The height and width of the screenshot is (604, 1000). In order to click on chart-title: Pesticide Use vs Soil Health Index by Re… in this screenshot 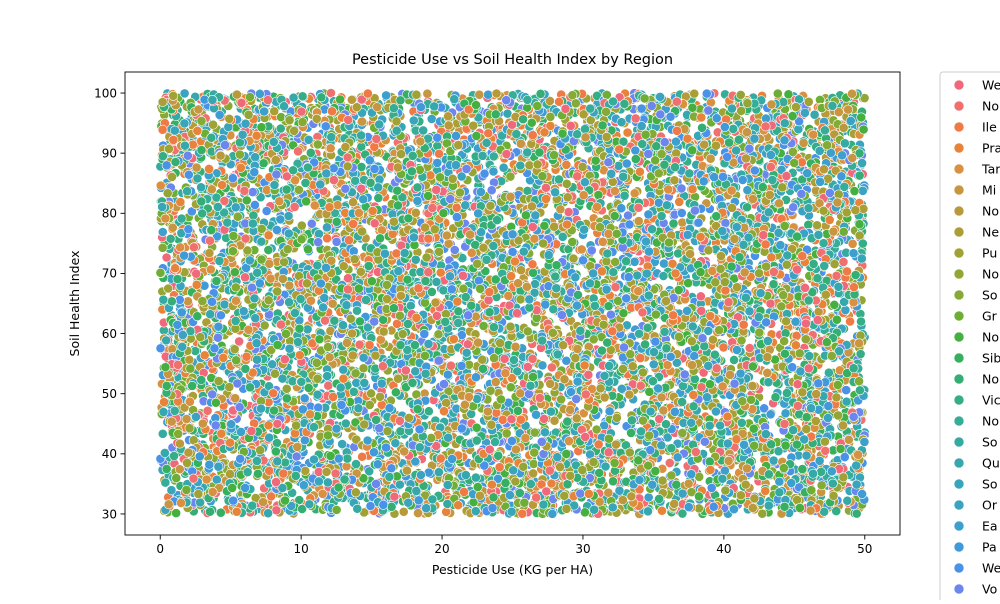, I will do `click(512, 60)`.